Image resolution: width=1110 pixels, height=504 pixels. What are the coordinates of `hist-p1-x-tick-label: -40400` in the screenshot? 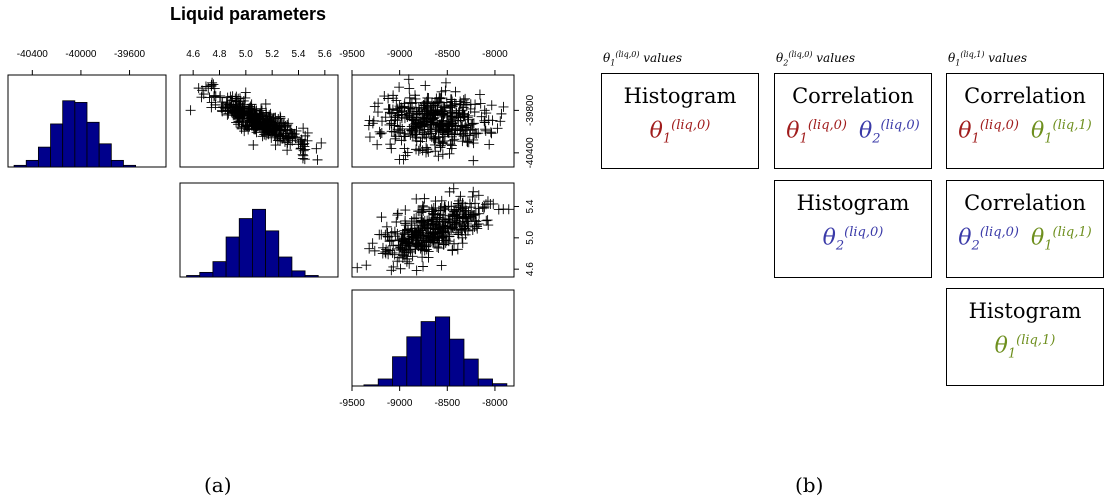 It's located at (33, 54).